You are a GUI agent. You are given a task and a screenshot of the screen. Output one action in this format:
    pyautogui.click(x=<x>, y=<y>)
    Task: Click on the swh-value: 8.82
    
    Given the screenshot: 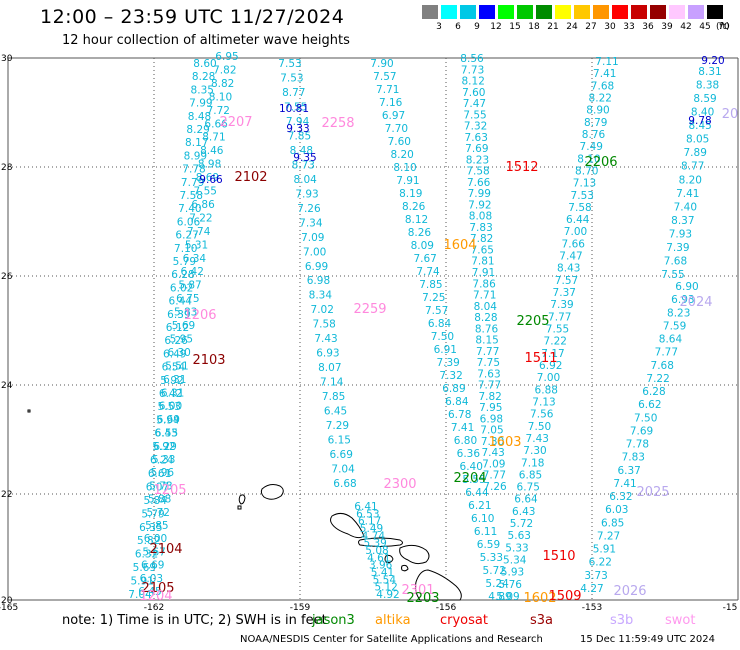 What is the action you would take?
    pyautogui.click(x=222, y=84)
    